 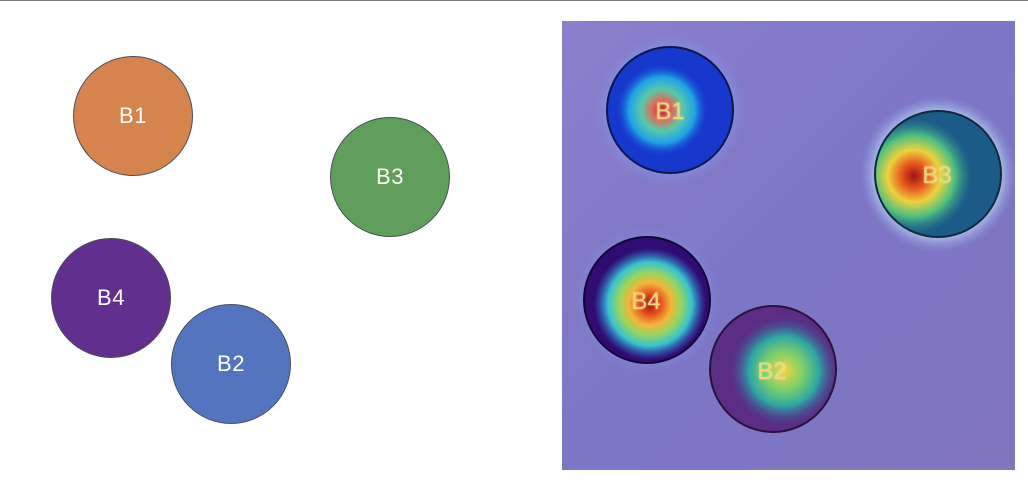 What do you see at coordinates (514, 0) in the screenshot?
I see `top-border-line` at bounding box center [514, 0].